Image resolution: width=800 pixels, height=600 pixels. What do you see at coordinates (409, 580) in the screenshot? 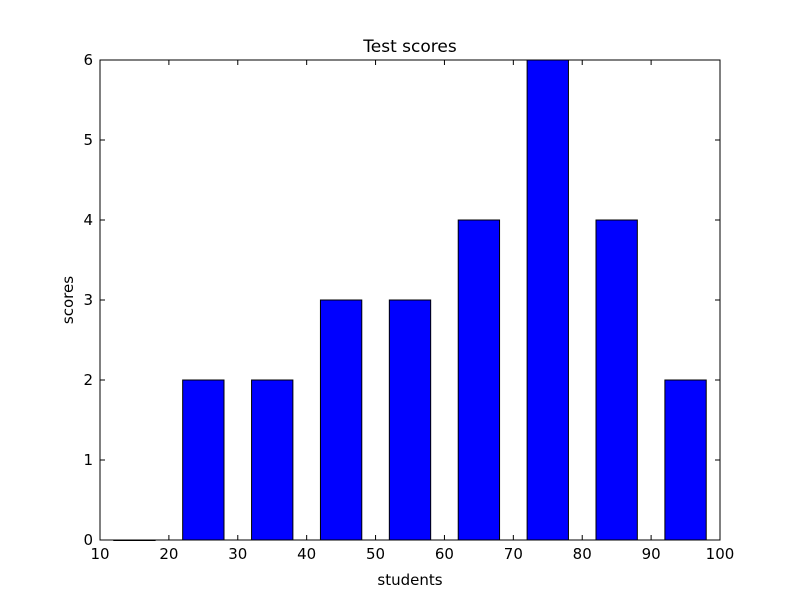
I see `x-axis-label: students` at bounding box center [409, 580].